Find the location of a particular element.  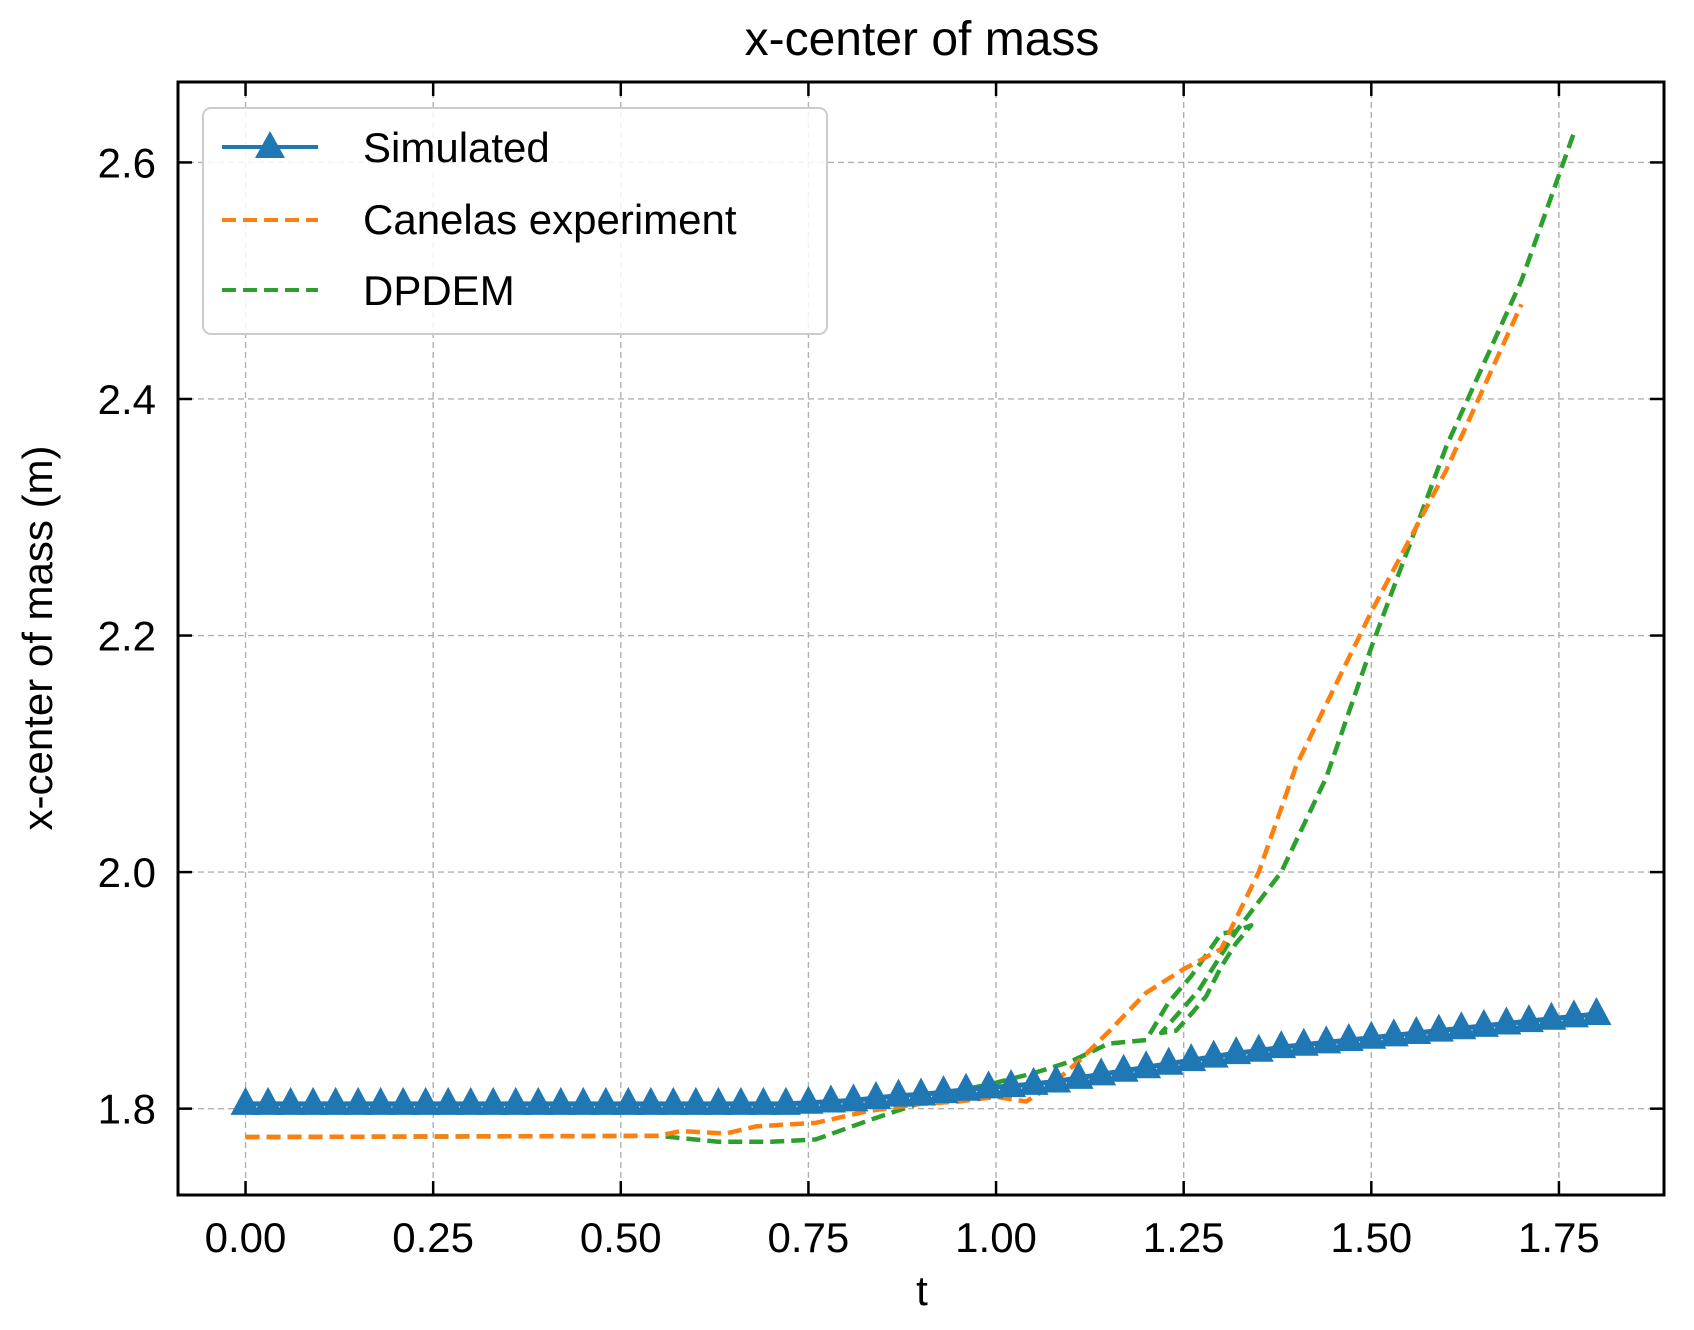

y-tick-label: 1.8 is located at coordinates (127, 1109).